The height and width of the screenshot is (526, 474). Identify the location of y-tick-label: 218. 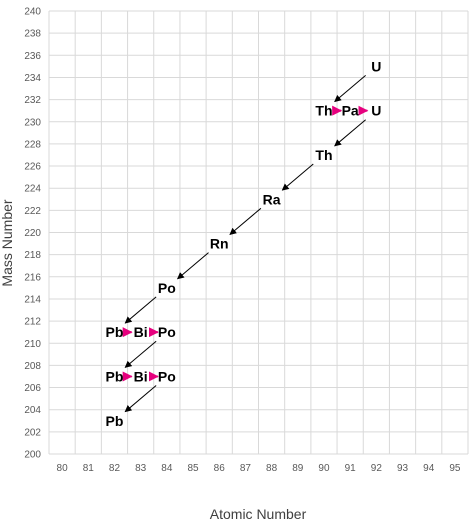
(32, 255).